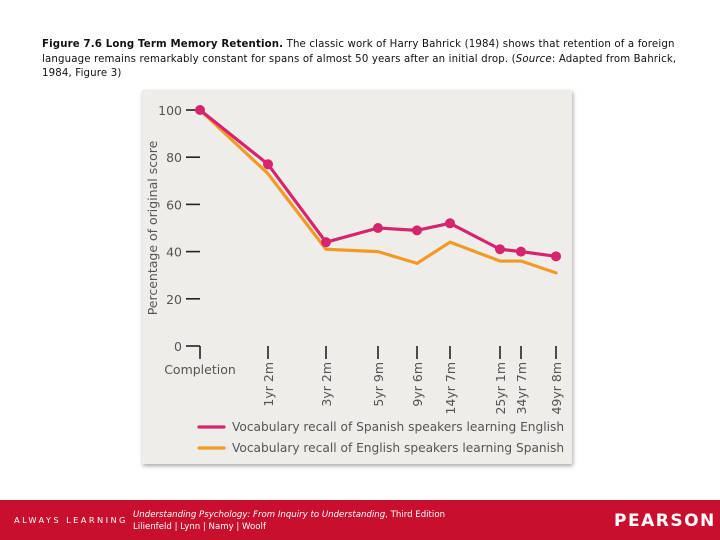 This screenshot has width=720, height=540. I want to click on x-tick-label-3: 5yr 9m, so click(378, 384).